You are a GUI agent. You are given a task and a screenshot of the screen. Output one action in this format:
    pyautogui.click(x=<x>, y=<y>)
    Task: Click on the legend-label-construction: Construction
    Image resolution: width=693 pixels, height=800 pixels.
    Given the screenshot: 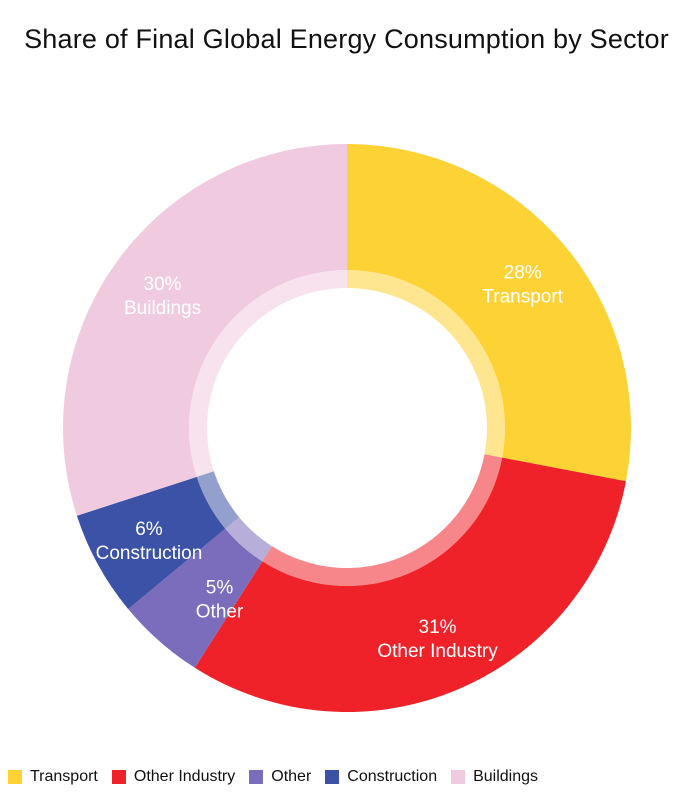 What is the action you would take?
    pyautogui.click(x=392, y=776)
    